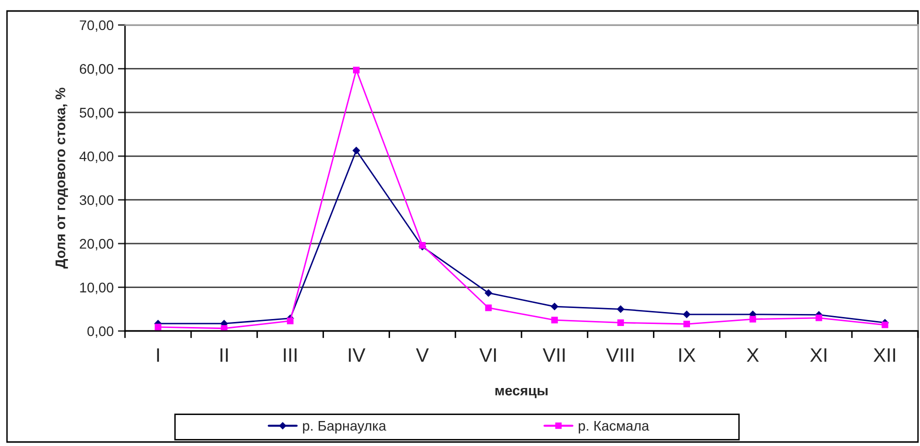  Describe the element at coordinates (344, 427) in the screenshot. I see `legend-label: р. Барнаулка` at that location.